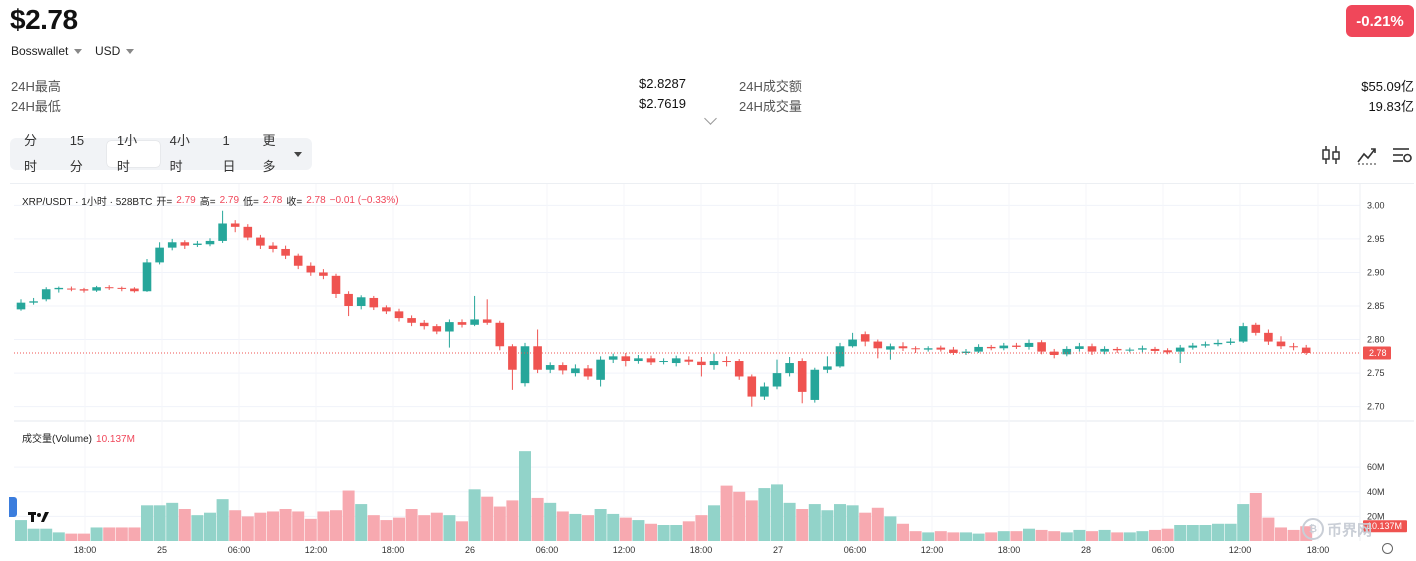  I want to click on x-tick-label: 18:00, so click(393, 550).